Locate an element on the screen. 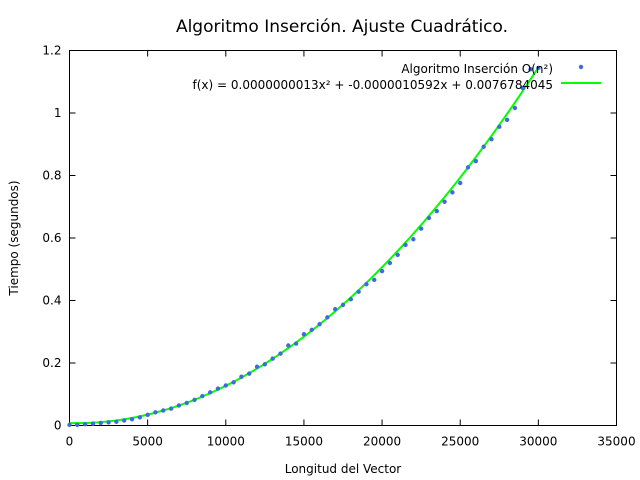  y-tick-label: 1 is located at coordinates (58, 113).